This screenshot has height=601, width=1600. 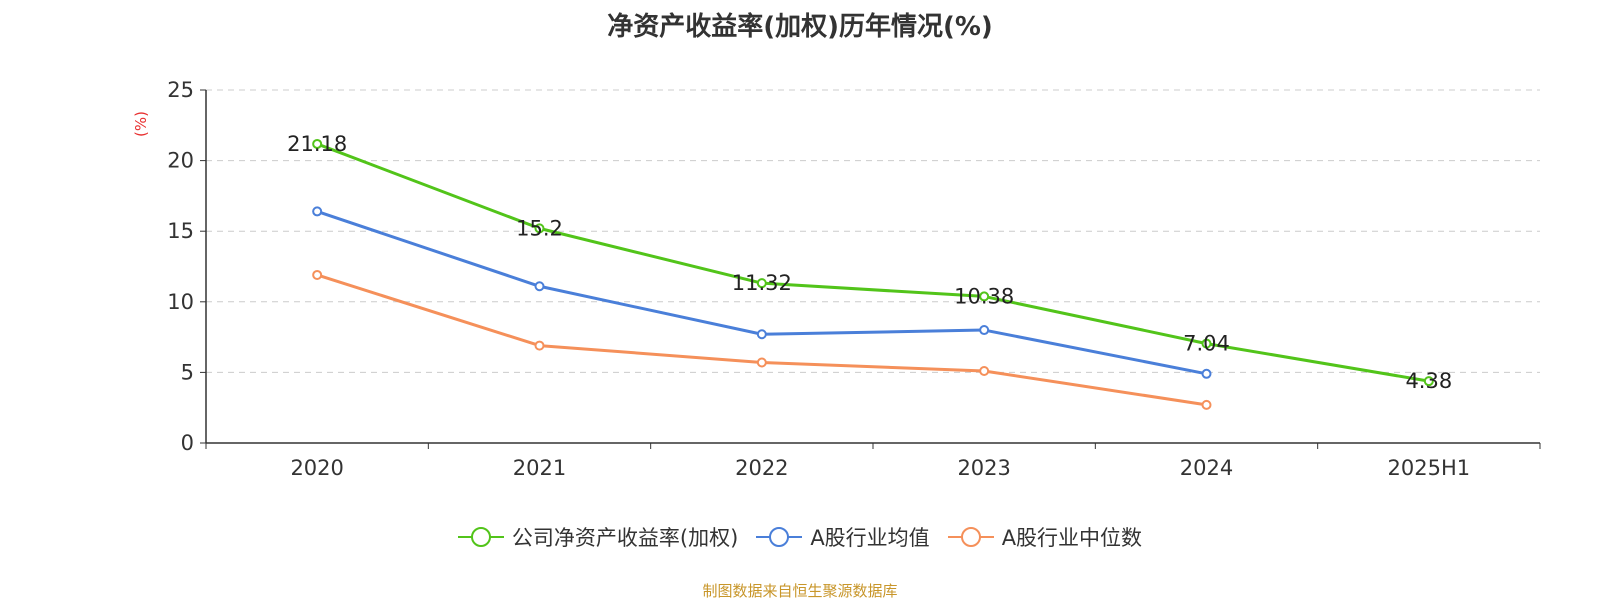 I want to click on legend-item-company-roe: 公司净资产收益率(加权), so click(x=598, y=537).